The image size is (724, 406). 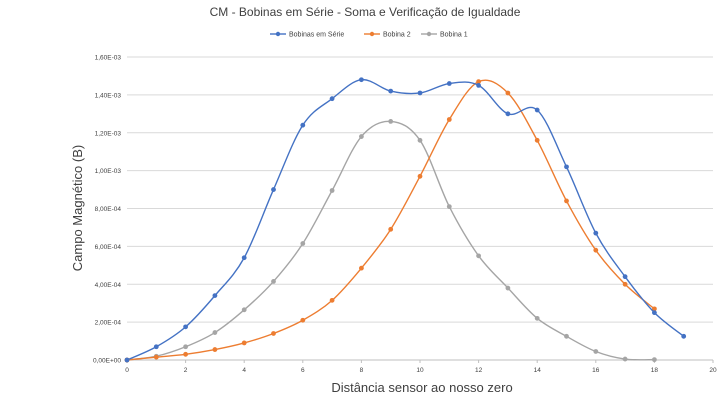 What do you see at coordinates (655, 370) in the screenshot?
I see `x-tick-label: 18` at bounding box center [655, 370].